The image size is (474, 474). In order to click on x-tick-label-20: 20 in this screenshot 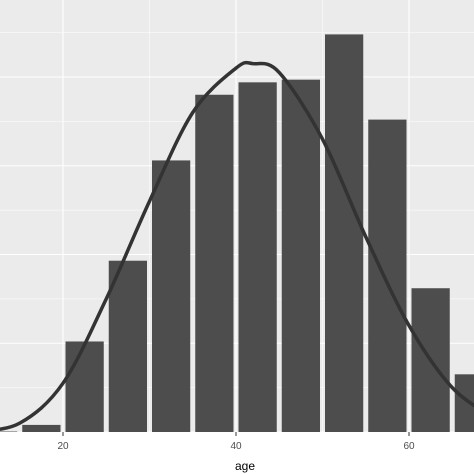, I will do `click(63, 446)`.